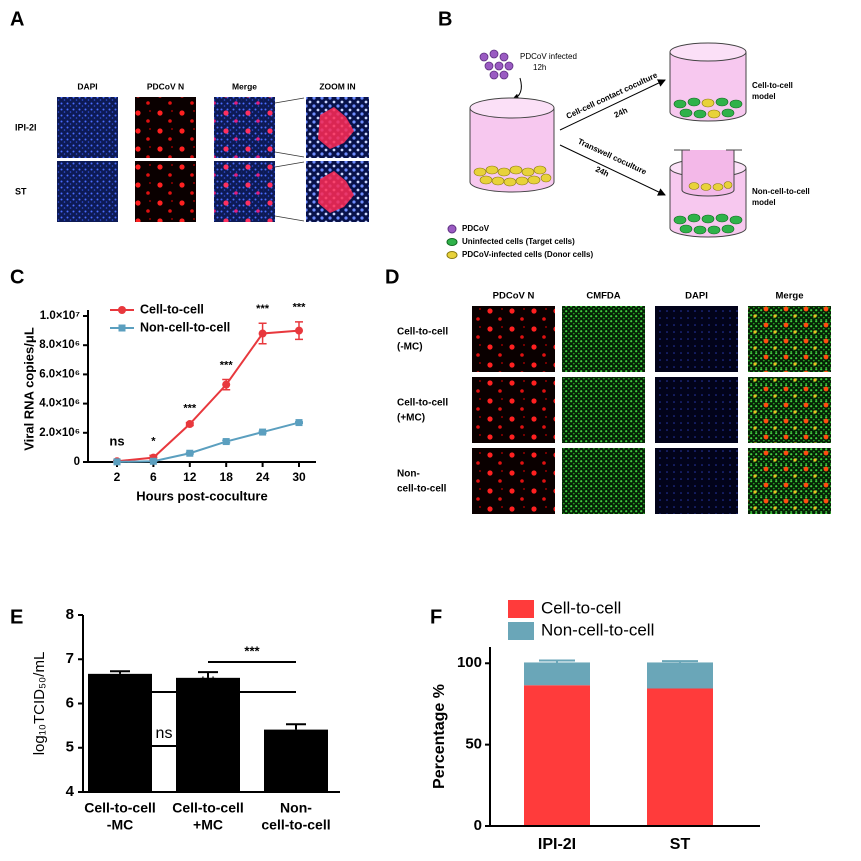  Describe the element at coordinates (208, 825) in the screenshot. I see `x-tick-label: +MC` at that location.